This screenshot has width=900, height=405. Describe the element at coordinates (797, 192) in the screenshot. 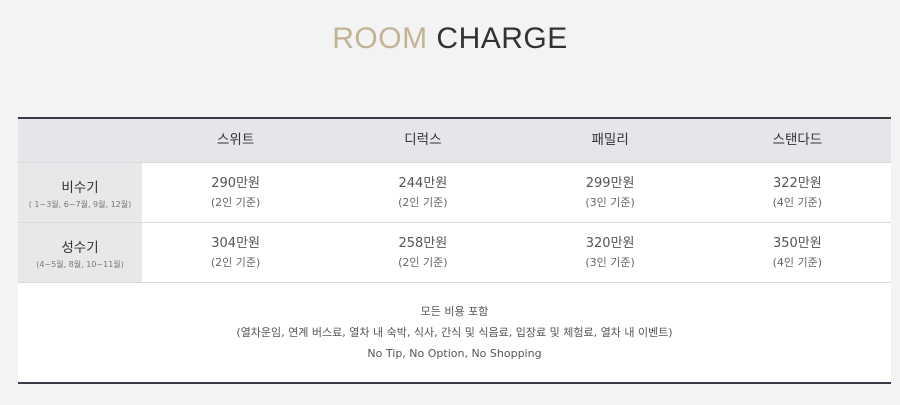

I see `price-cell: 322만원 (4인 기준)` at that location.